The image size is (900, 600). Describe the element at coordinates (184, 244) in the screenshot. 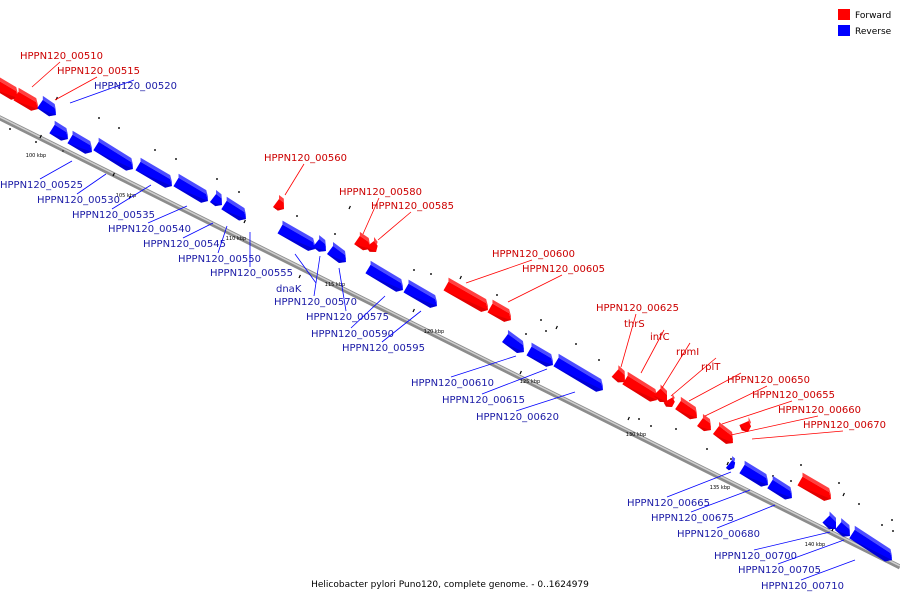

I see `gene-label: HPPN120_00545` at that location.